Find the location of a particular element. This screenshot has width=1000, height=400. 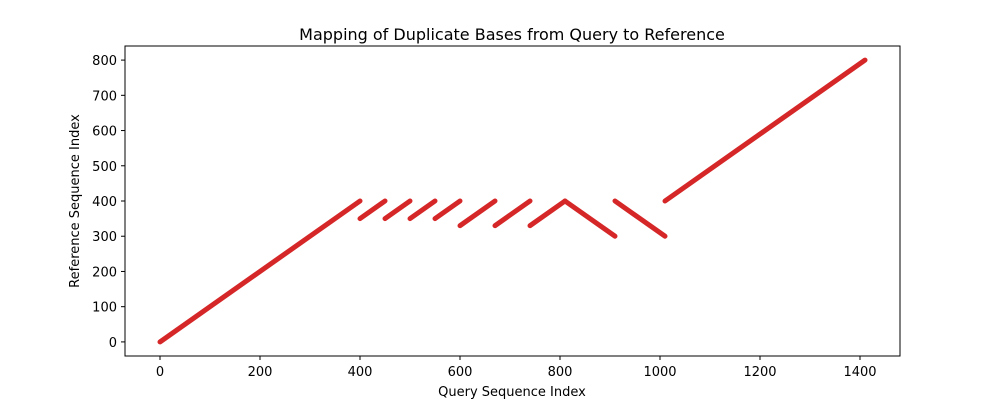

x-tick-label: 1000 is located at coordinates (659, 372).